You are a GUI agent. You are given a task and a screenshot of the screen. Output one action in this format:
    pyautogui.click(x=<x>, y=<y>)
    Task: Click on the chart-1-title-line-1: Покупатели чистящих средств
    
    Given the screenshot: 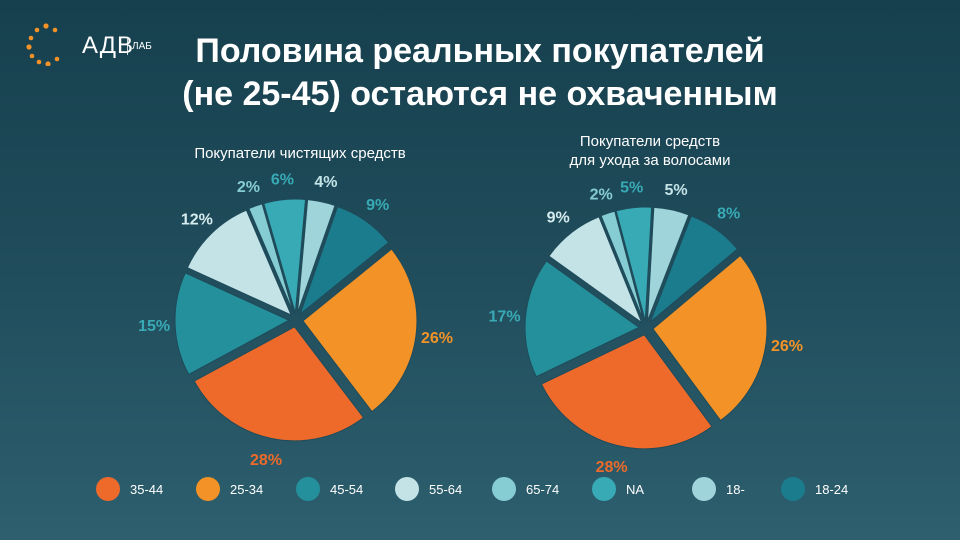 What is the action you would take?
    pyautogui.click(x=300, y=153)
    